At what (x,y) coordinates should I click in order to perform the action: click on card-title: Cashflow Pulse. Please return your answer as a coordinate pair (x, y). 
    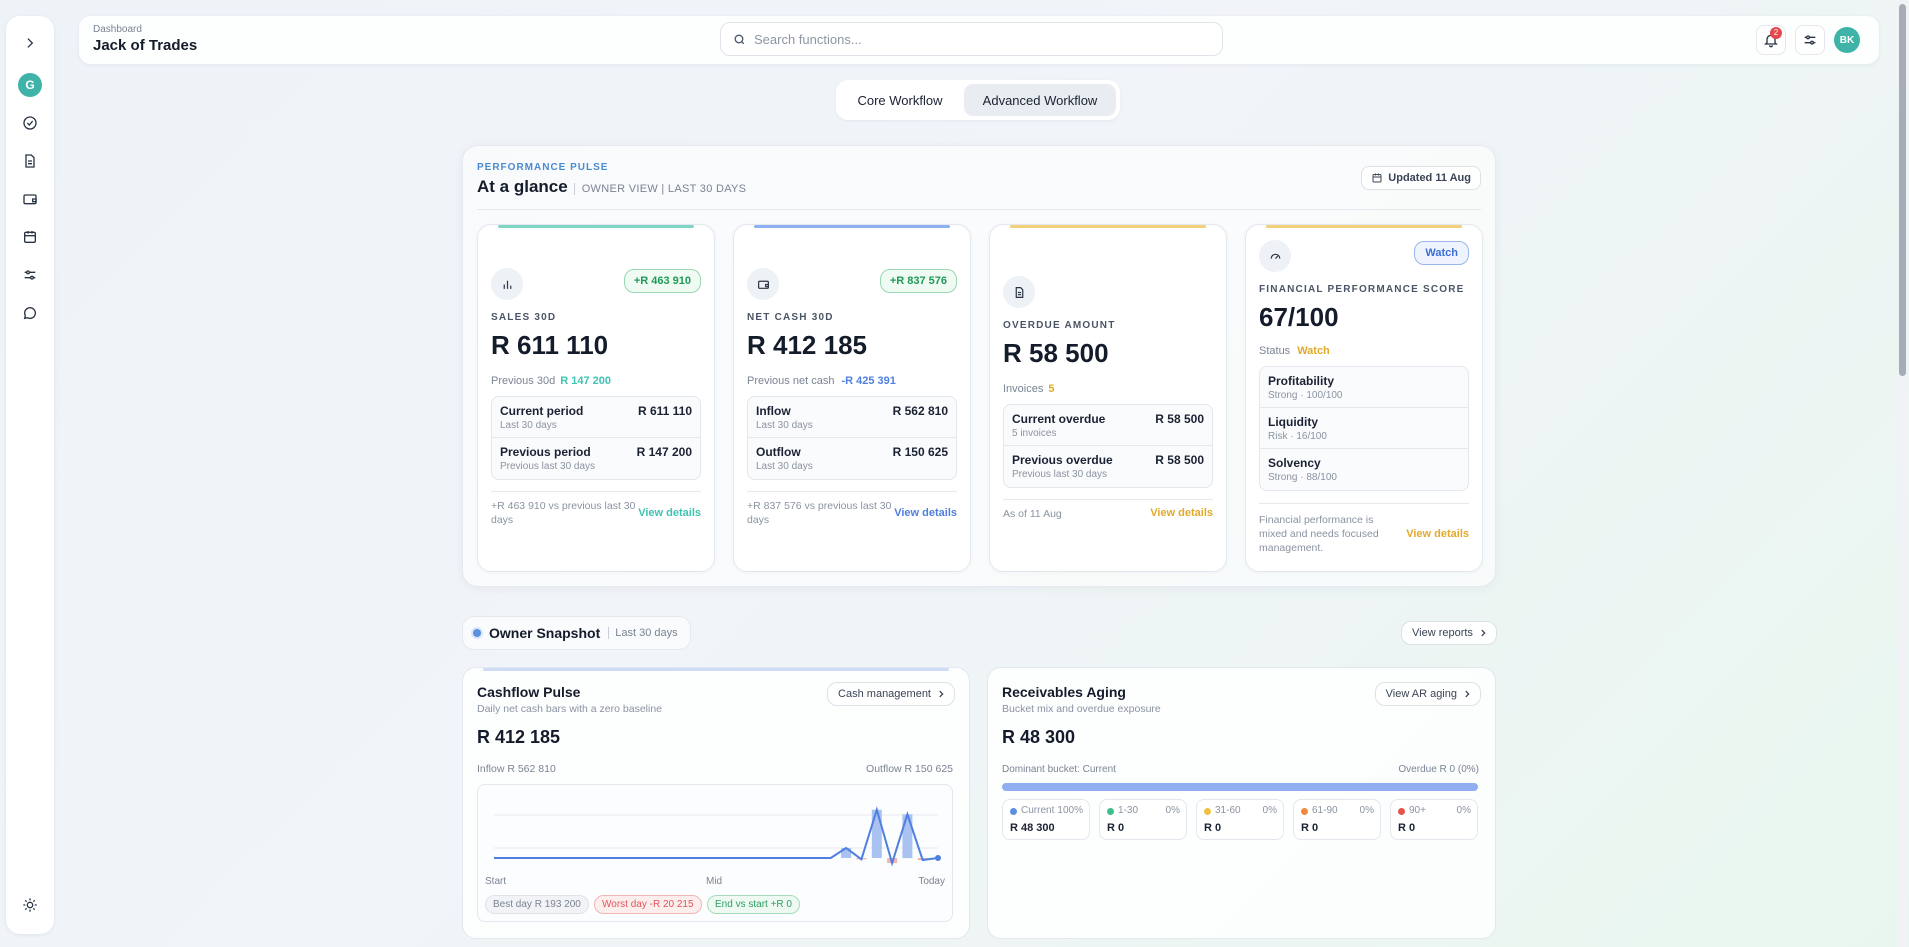
    Looking at the image, I should click on (529, 692).